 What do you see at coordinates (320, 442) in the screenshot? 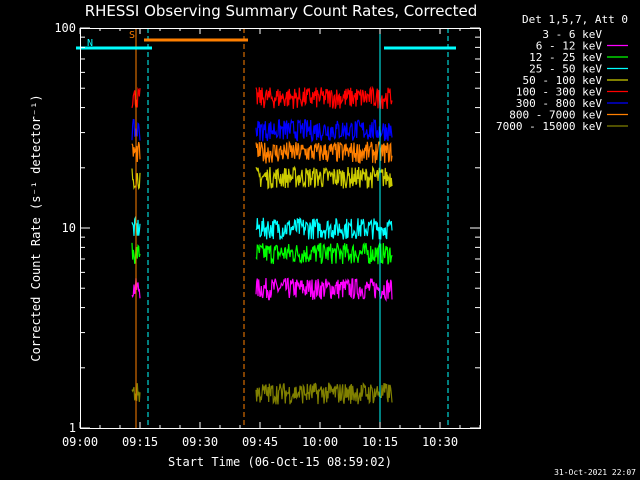
I see `x-tick-label-5: 10:00` at bounding box center [320, 442].